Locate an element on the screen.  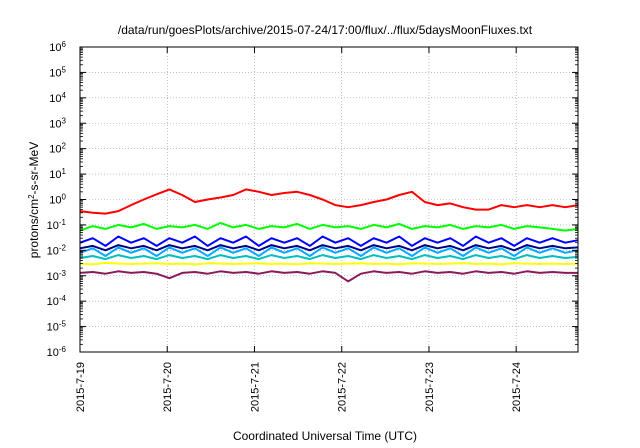
y-tick-label: 10⁻¹ is located at coordinates (57, 224).